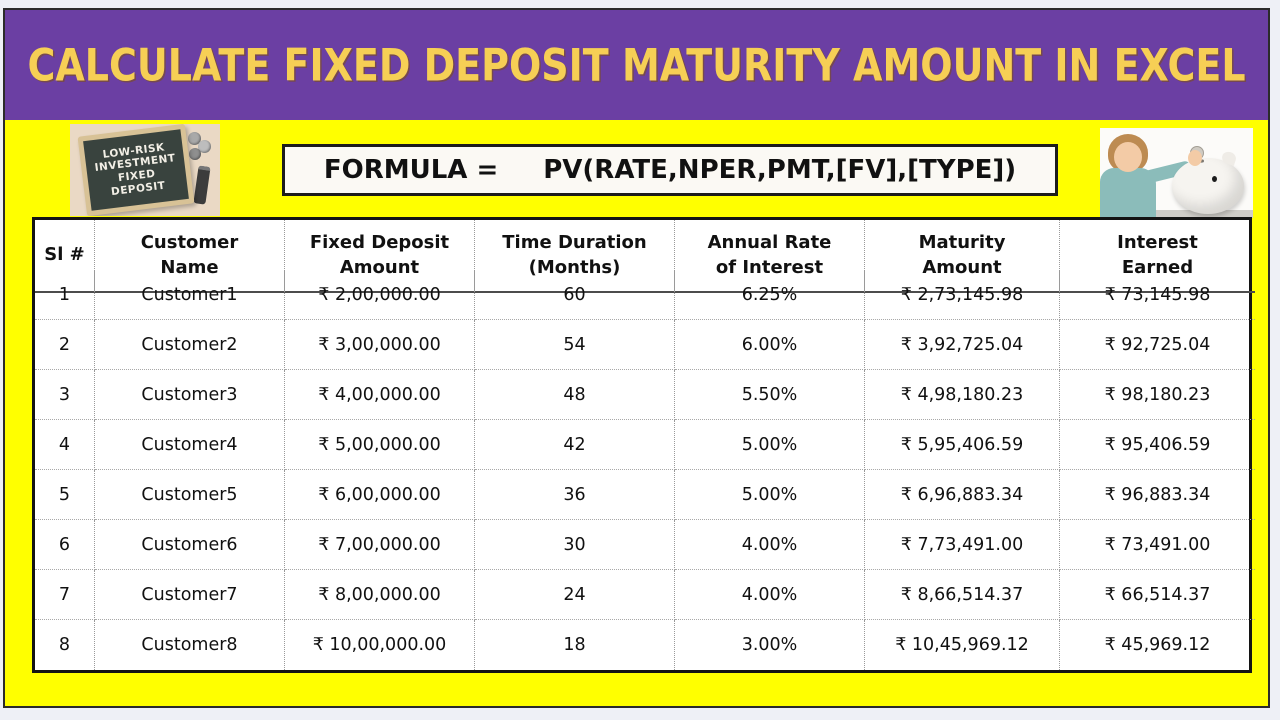 The width and height of the screenshot is (1280, 720). What do you see at coordinates (190, 645) in the screenshot?
I see `table-cell: Customer8` at bounding box center [190, 645].